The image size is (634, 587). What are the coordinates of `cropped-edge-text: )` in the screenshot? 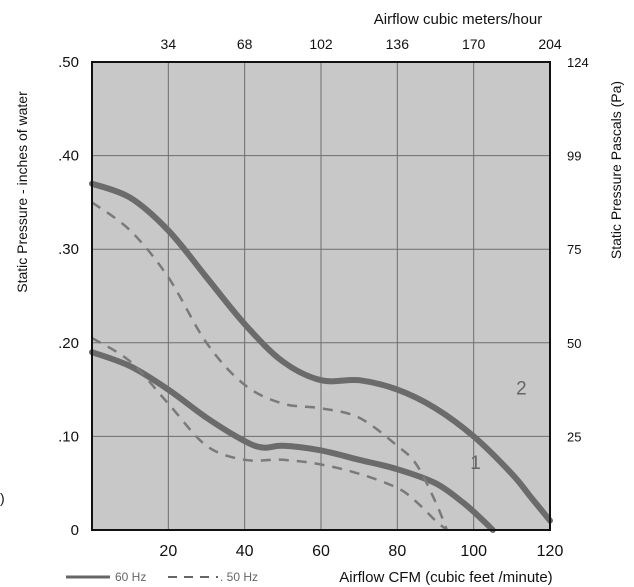 It's located at (2, 498).